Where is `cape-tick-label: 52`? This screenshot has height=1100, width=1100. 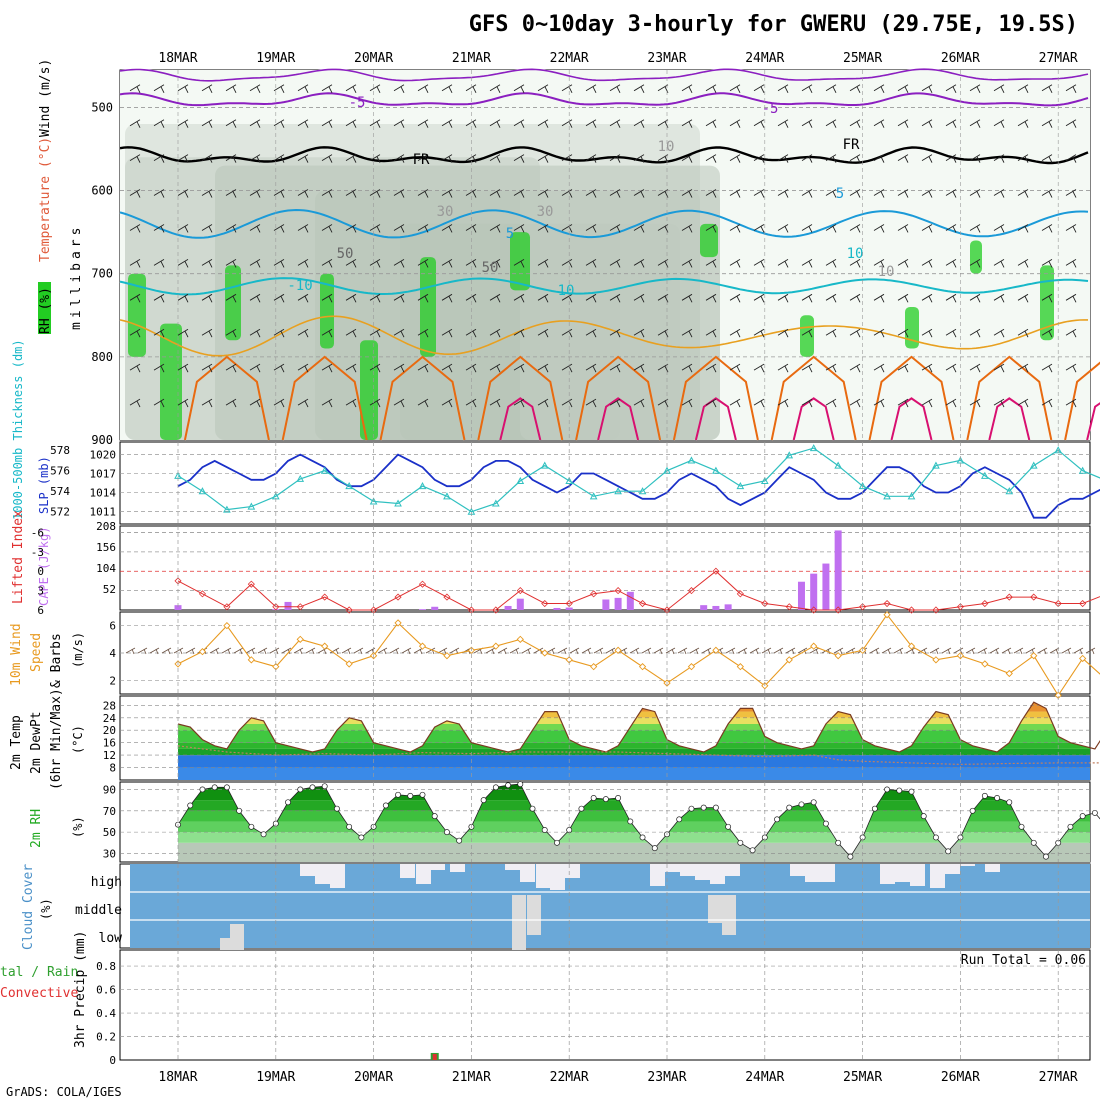
cape-tick-label: 52 is located at coordinates (109, 589).